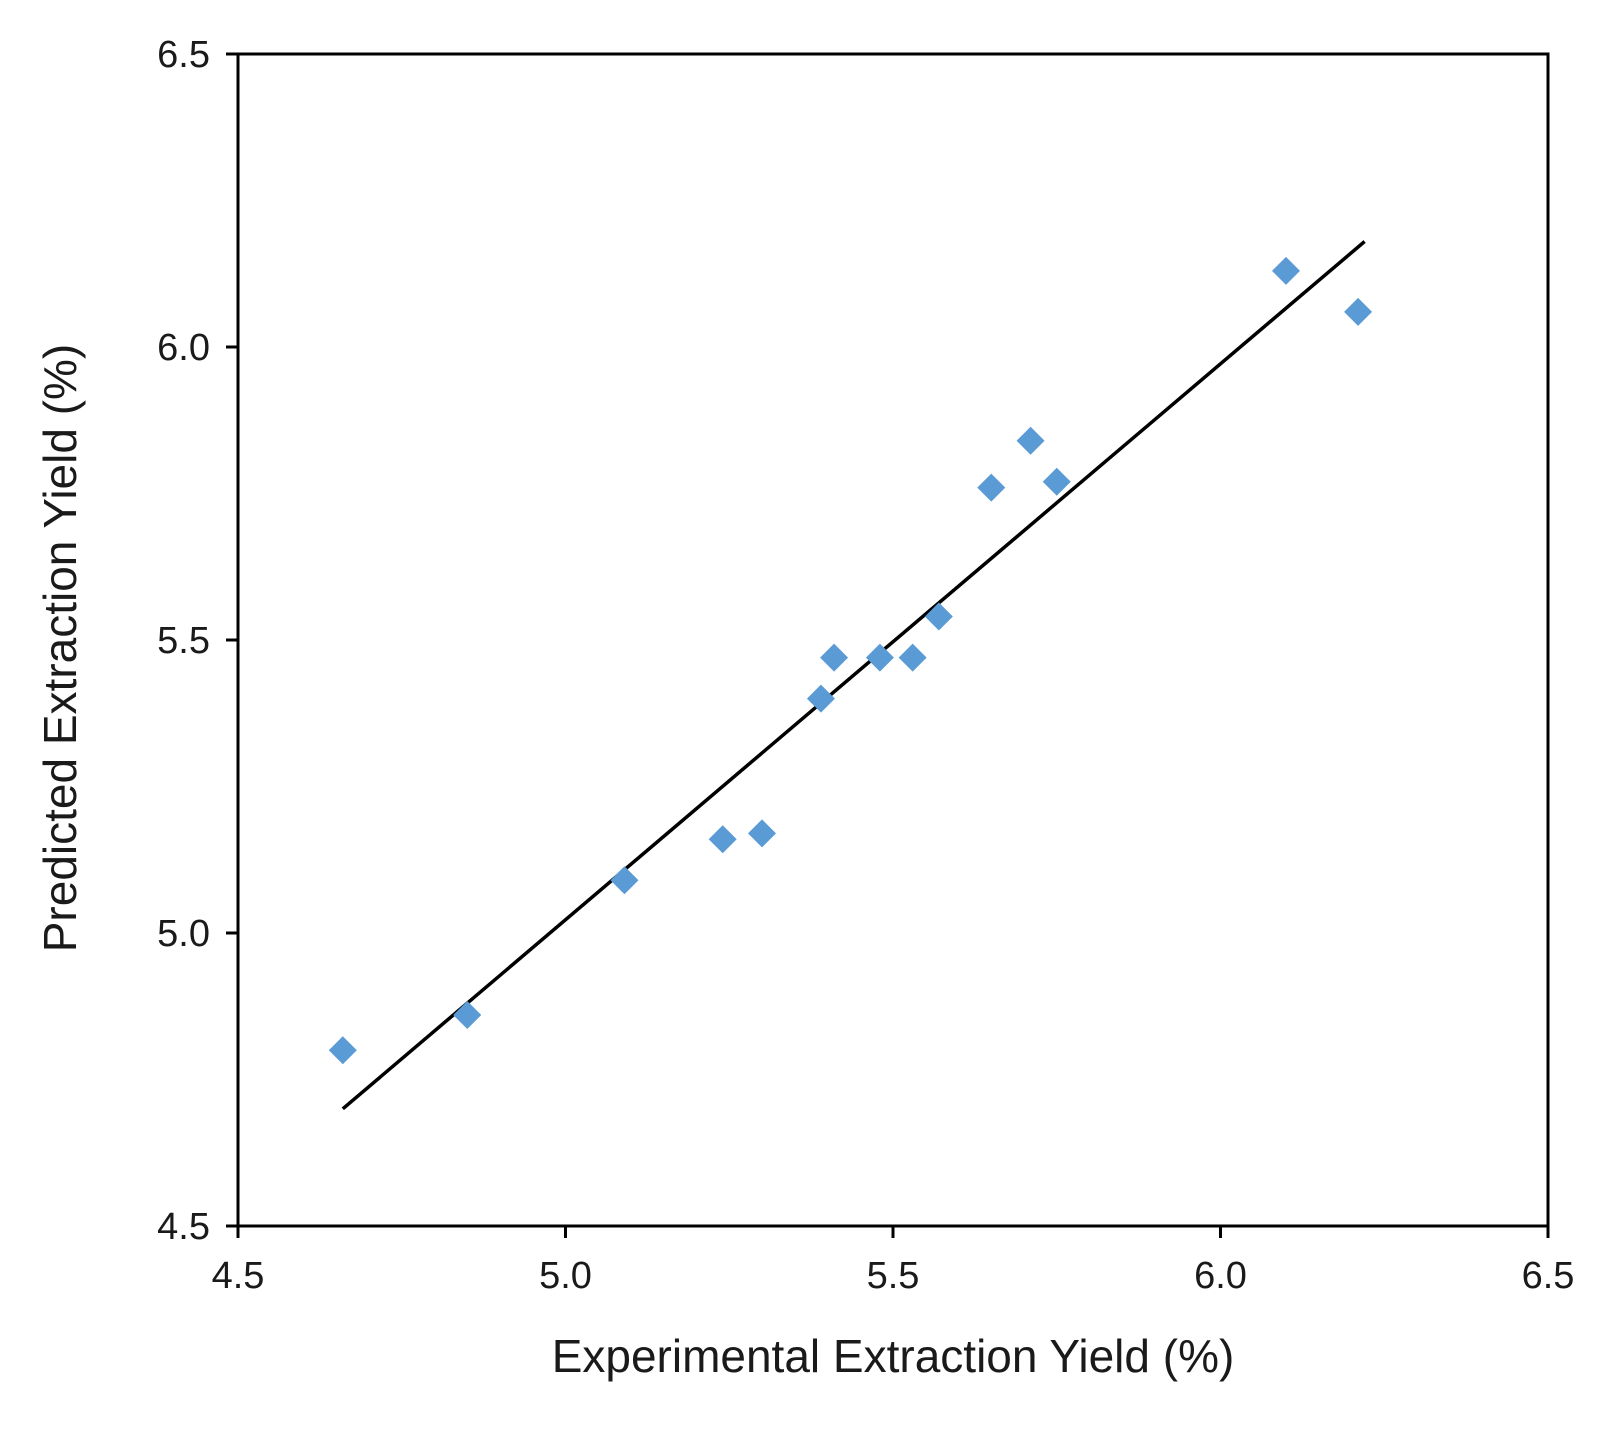 The width and height of the screenshot is (1600, 1445). I want to click on x-tick-label: 5.5, so click(893, 1276).